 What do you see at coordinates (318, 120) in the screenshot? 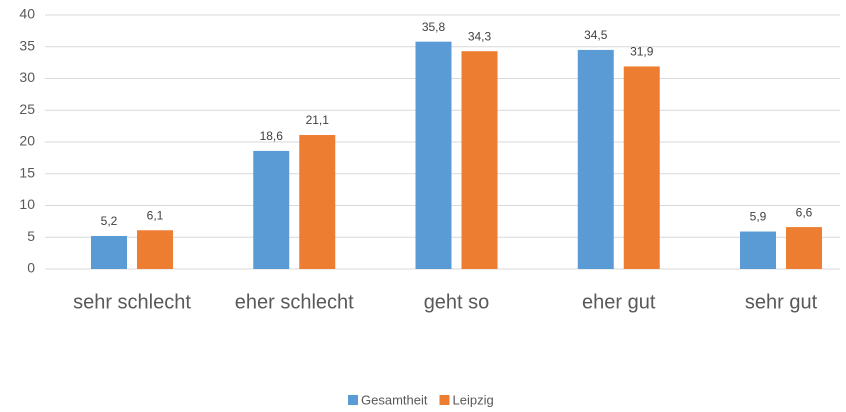
I see `value-label: 21,1` at bounding box center [318, 120].